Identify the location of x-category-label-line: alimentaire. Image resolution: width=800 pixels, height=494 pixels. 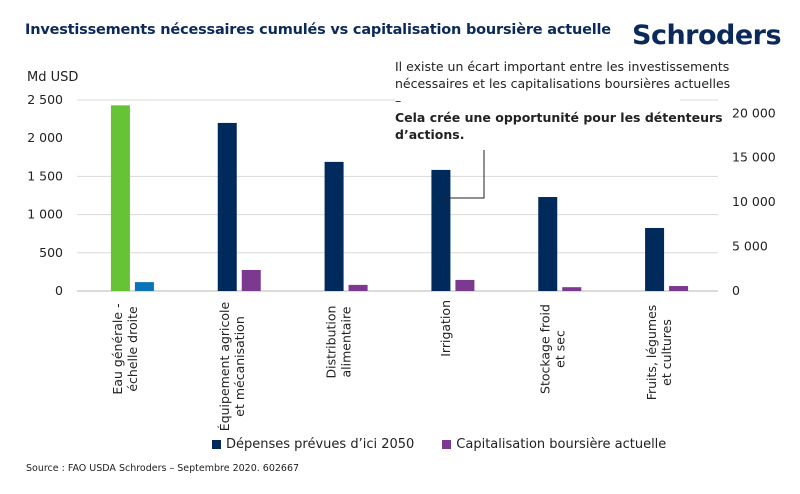
(346, 341).